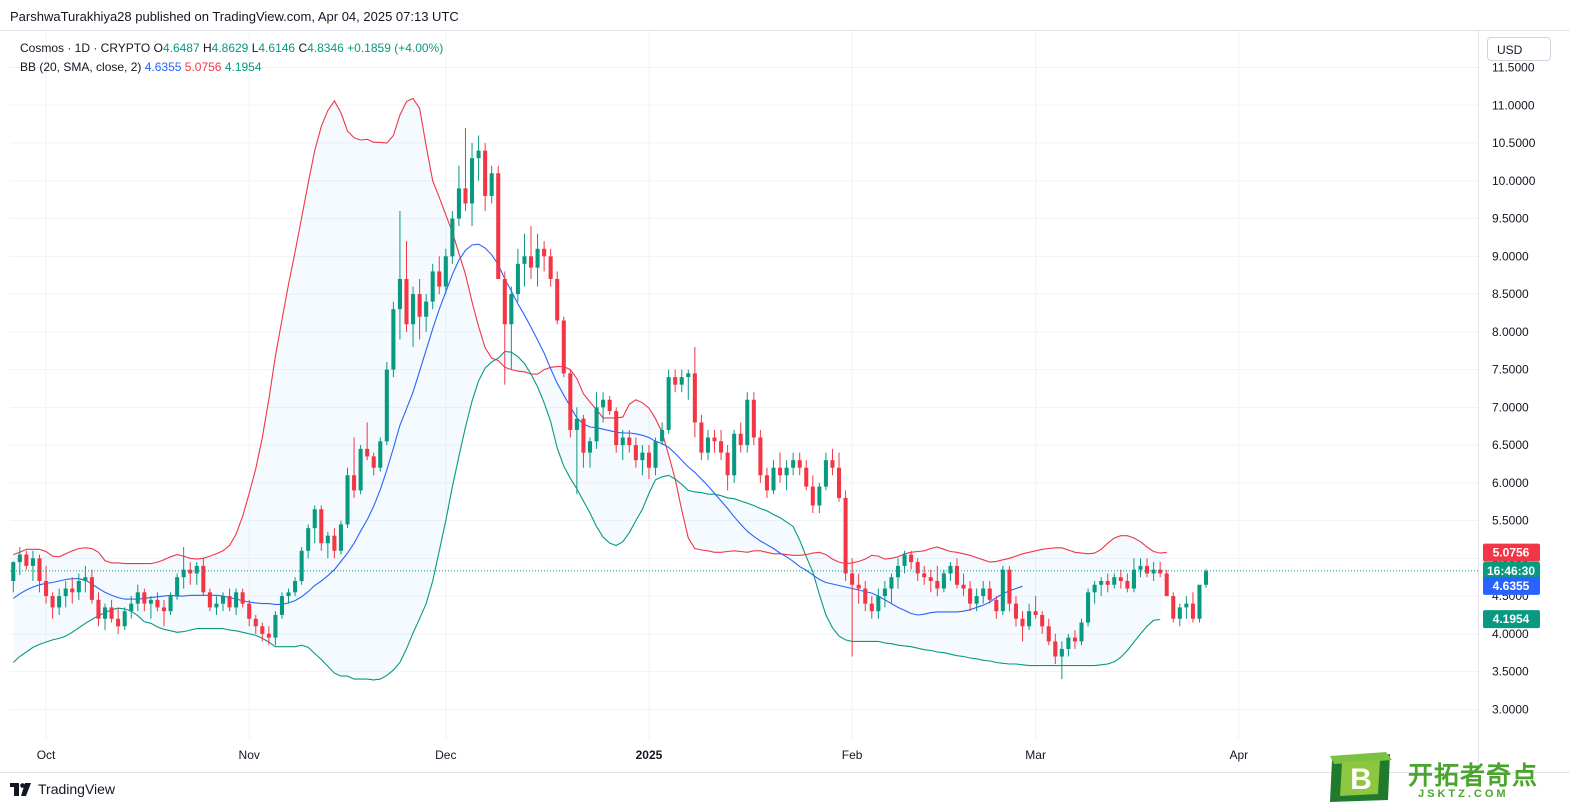 The height and width of the screenshot is (810, 1570). Describe the element at coordinates (85, 48) in the screenshot. I see `symbol-label: Cosmos · 1D · CRYPTO` at that location.